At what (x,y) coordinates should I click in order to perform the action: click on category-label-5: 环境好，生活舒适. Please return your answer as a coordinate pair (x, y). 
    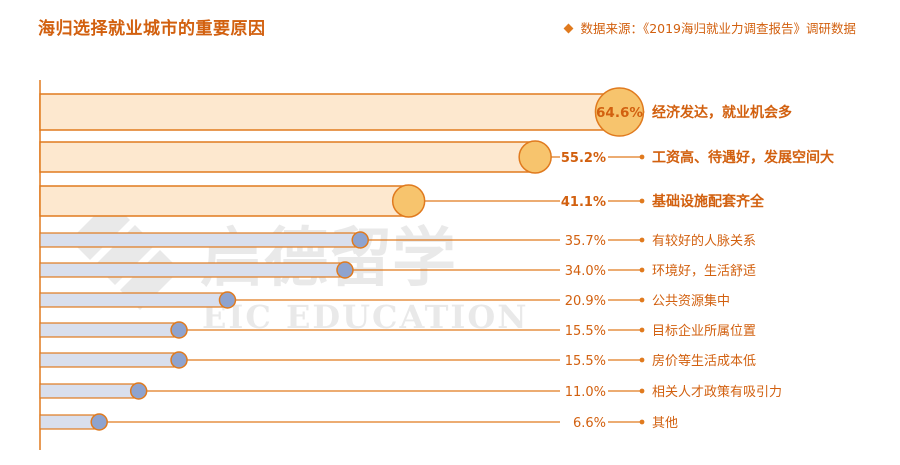
    Looking at the image, I should click on (704, 271).